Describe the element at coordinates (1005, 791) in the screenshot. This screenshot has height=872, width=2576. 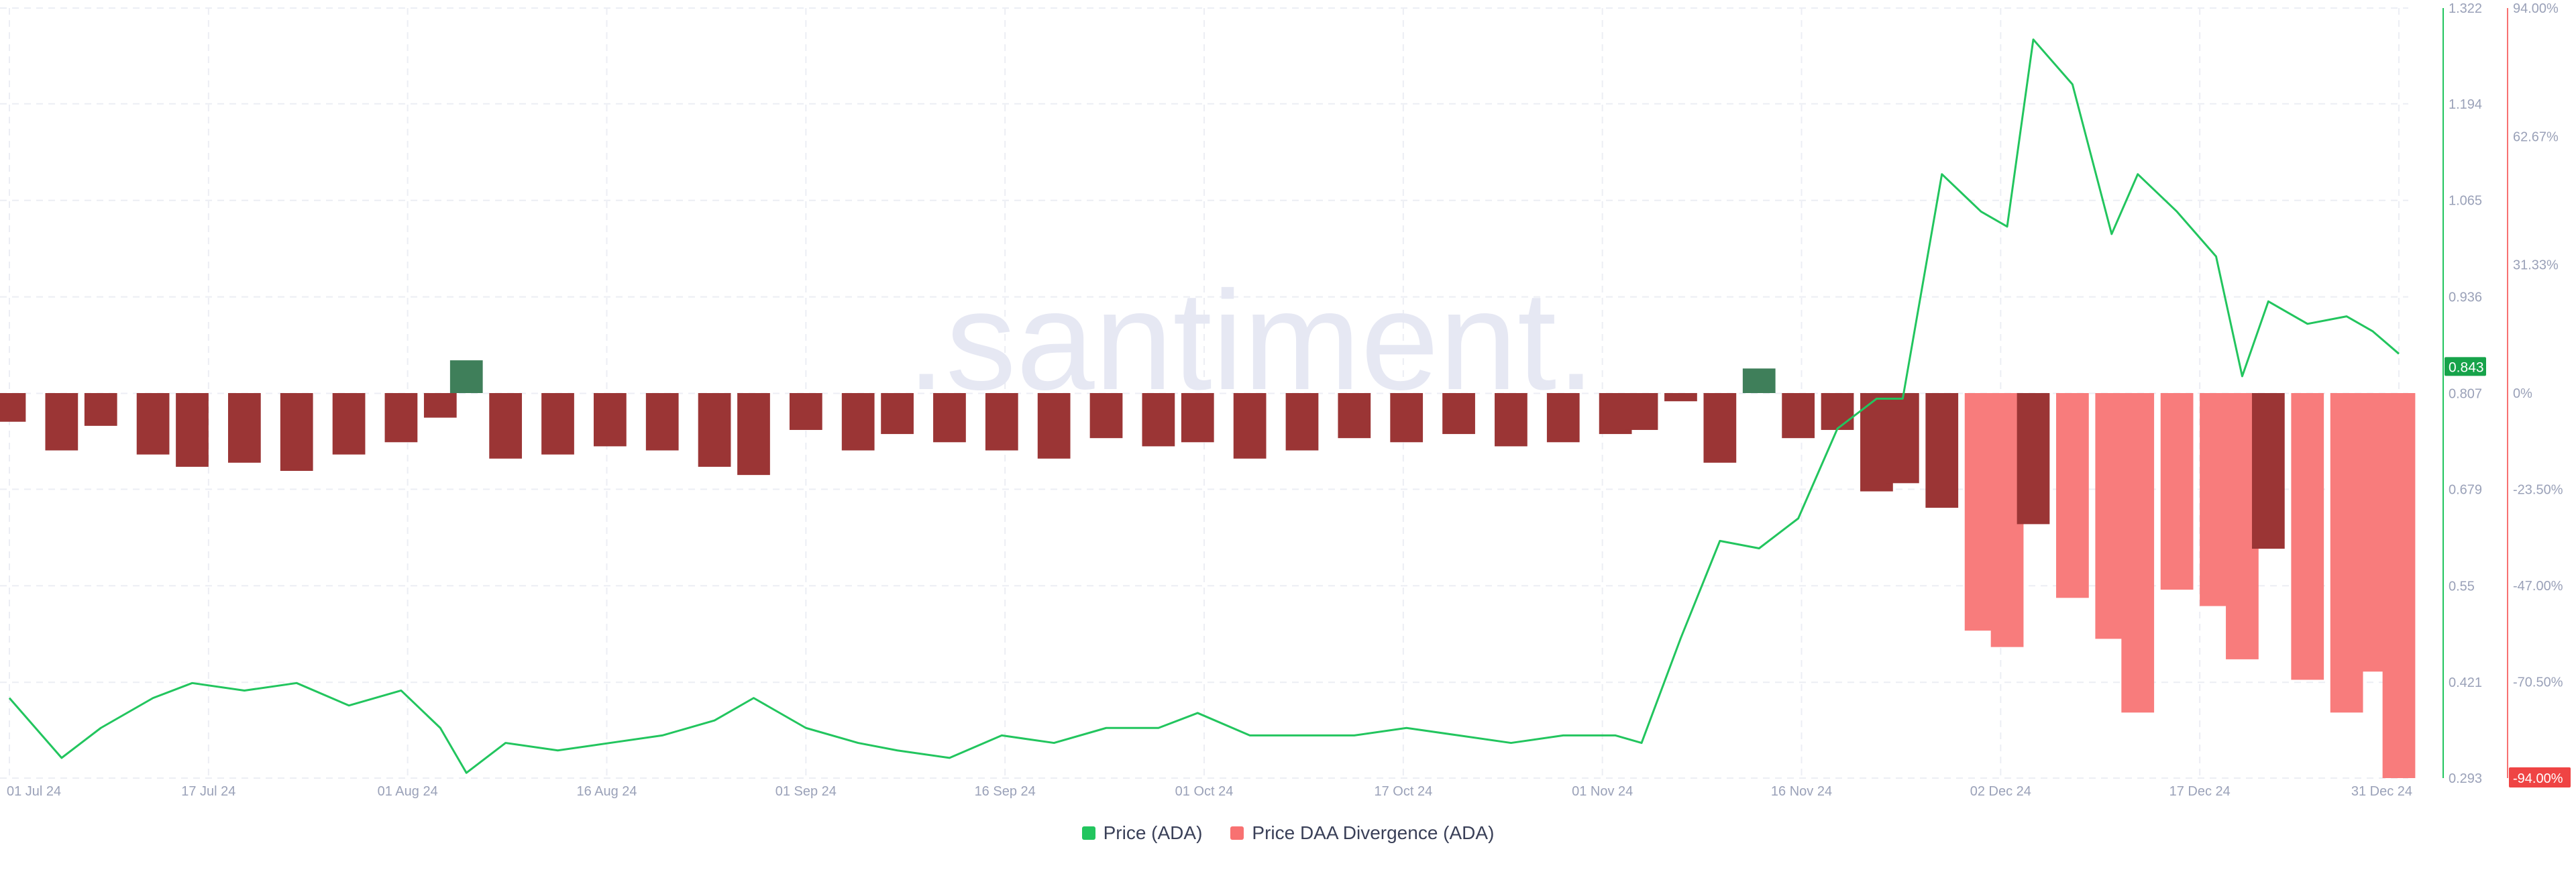
I see `x-tick-label: 16 Sep 24` at that location.